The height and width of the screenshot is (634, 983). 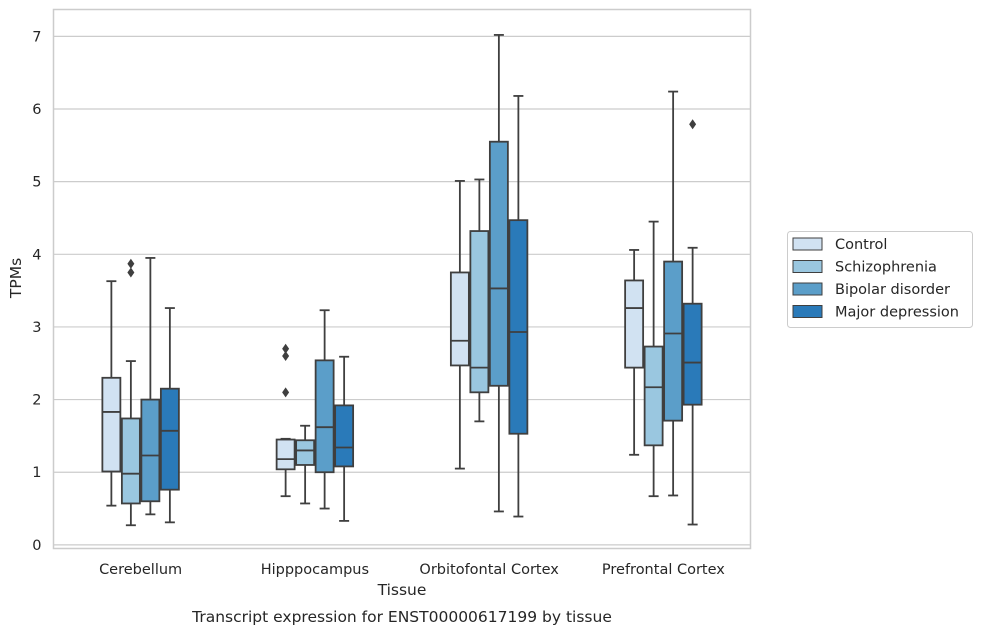 I want to click on x-tick-label-cerebellum: Cerebellum, so click(x=140, y=570).